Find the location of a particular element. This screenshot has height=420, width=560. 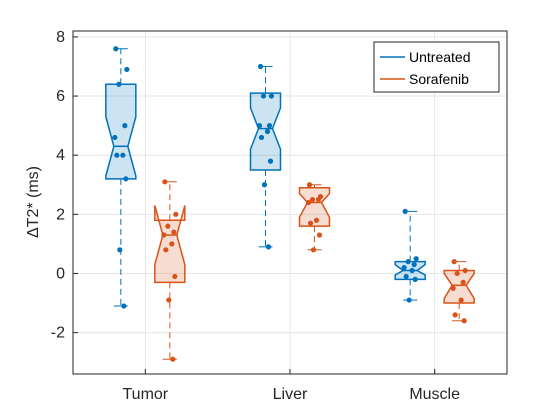

y-tick-label: -2 is located at coordinates (58, 333).